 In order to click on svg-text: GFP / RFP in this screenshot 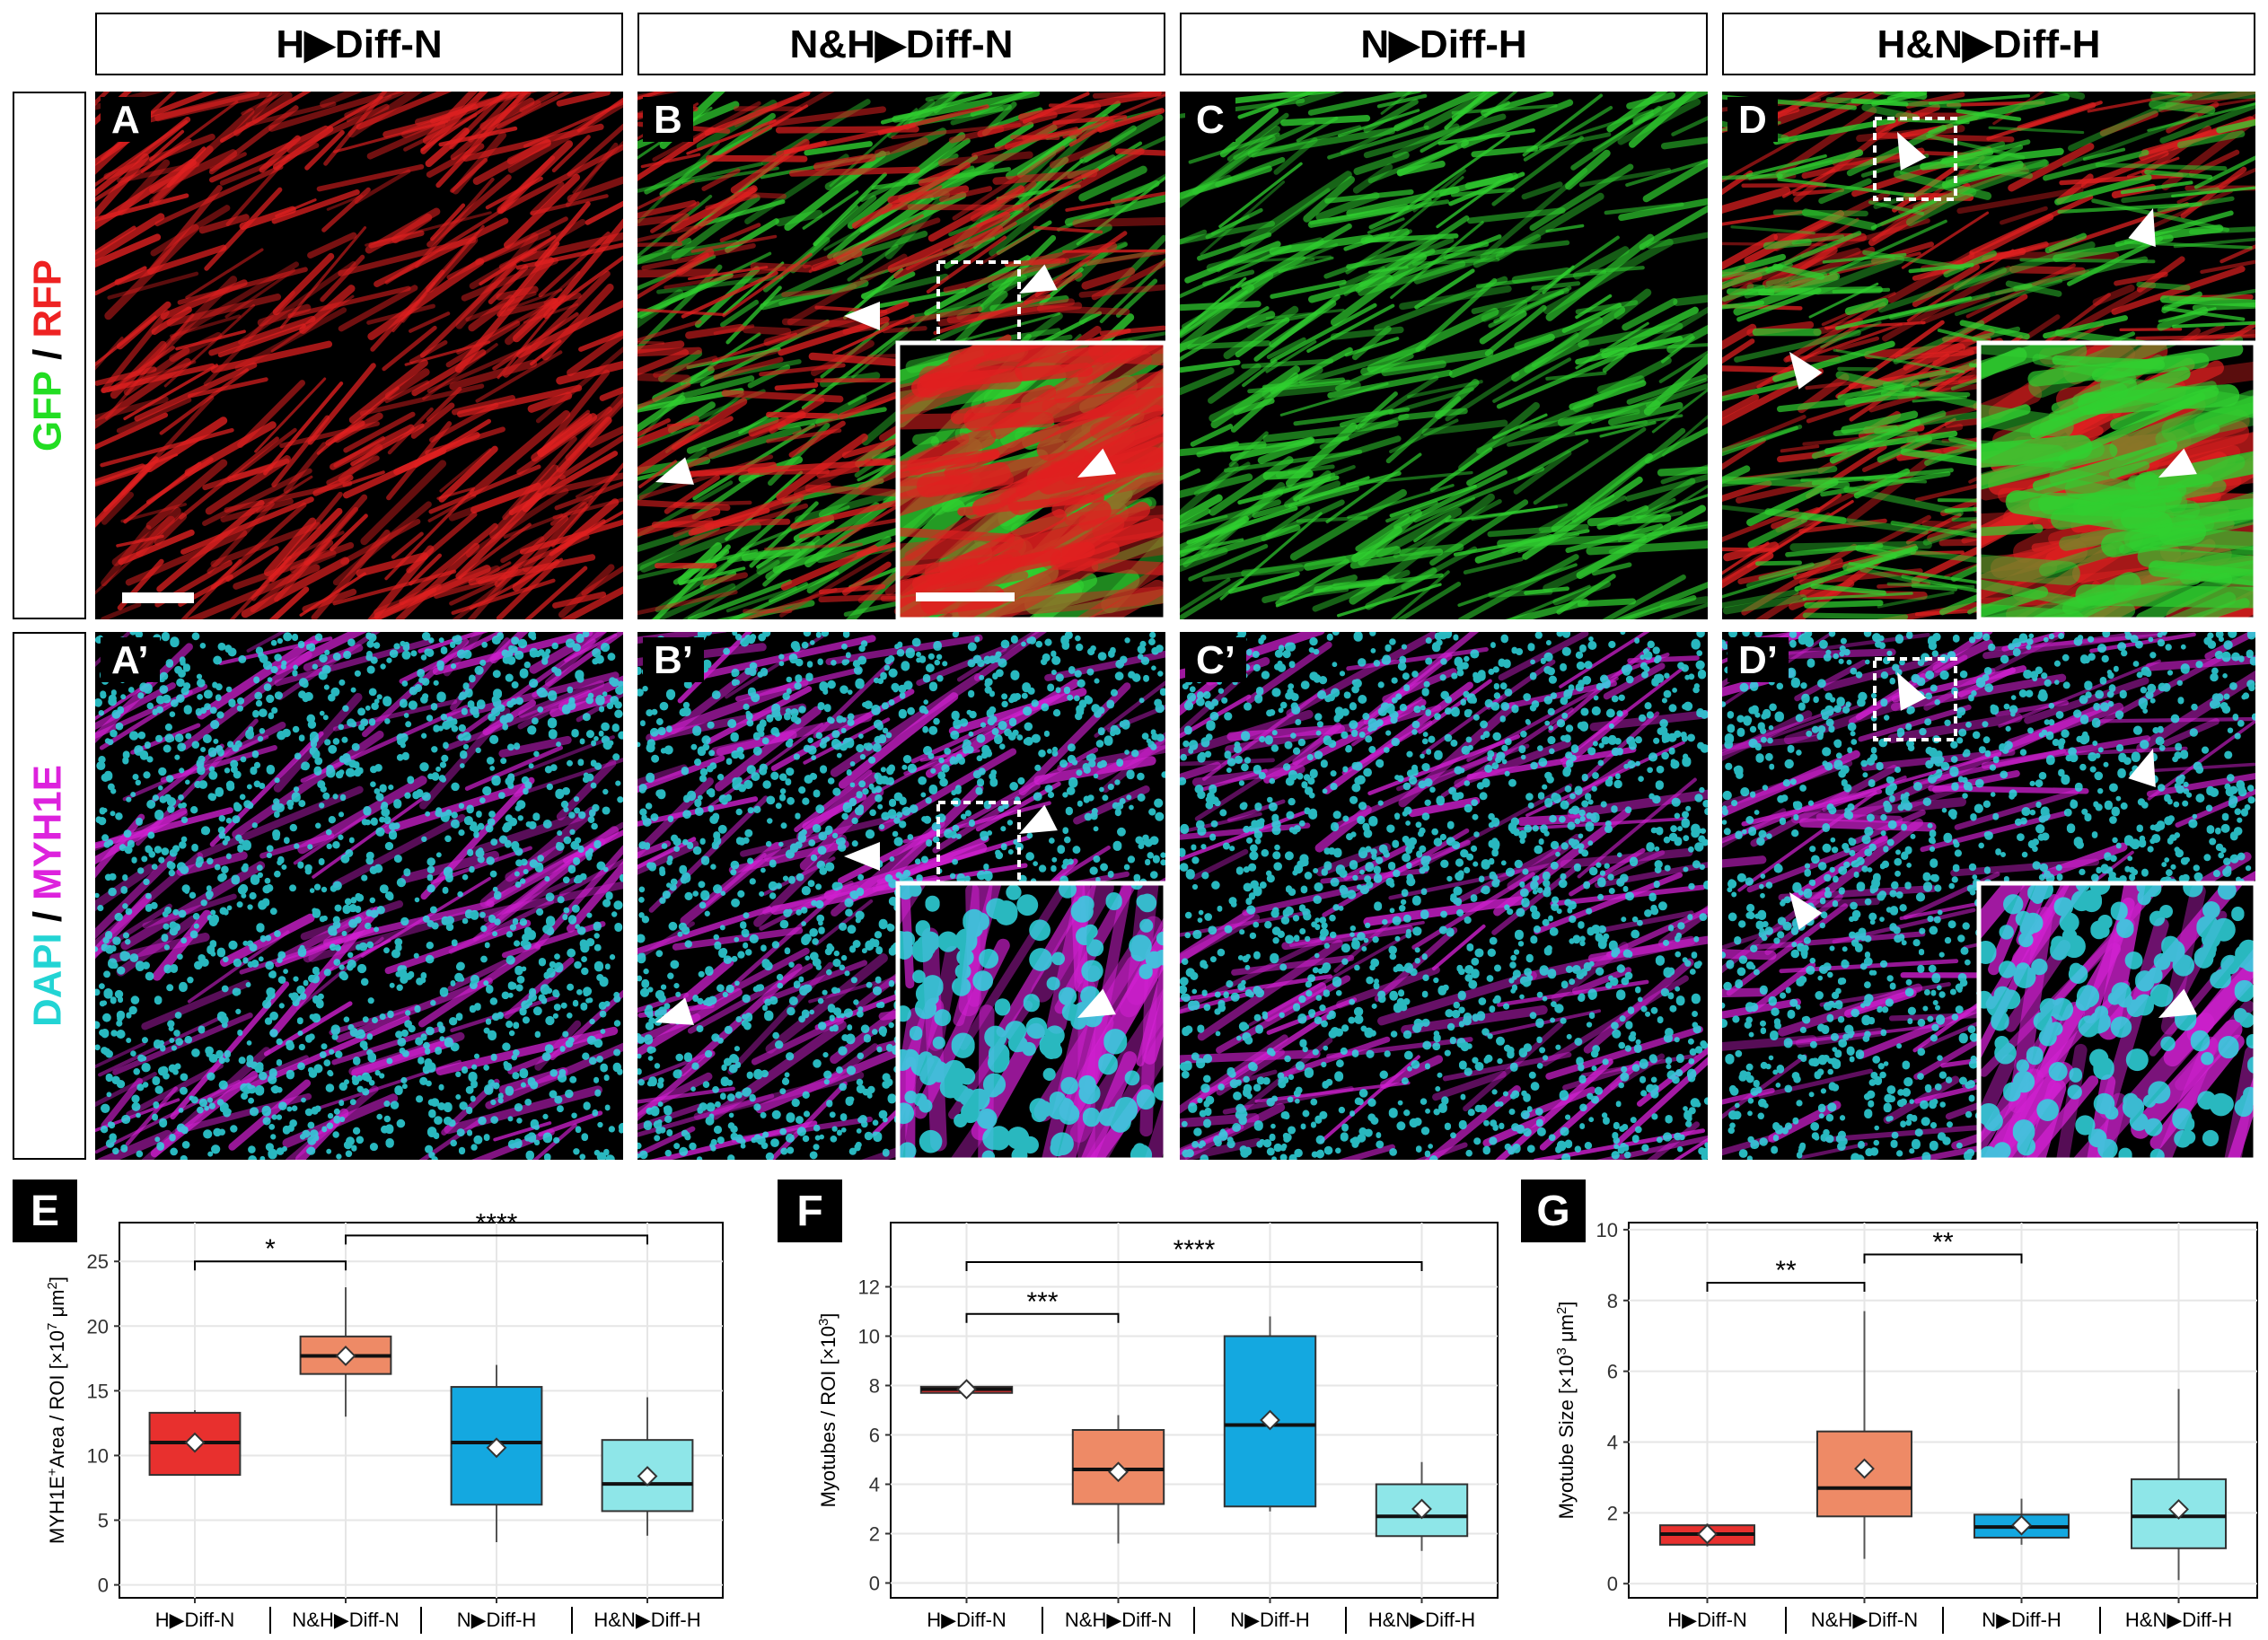, I will do `click(47, 355)`.